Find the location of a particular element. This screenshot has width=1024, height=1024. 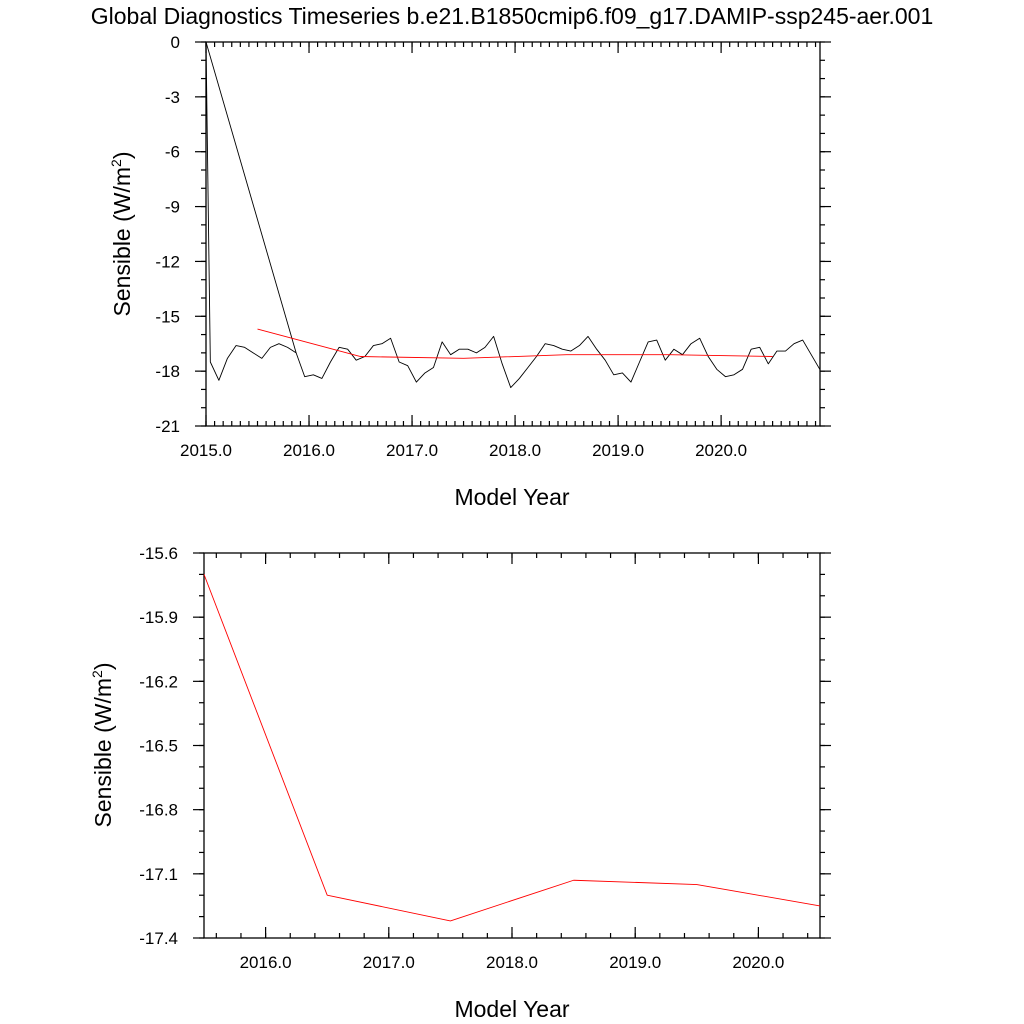

top-y-tick-label: -18 is located at coordinates (167, 371).